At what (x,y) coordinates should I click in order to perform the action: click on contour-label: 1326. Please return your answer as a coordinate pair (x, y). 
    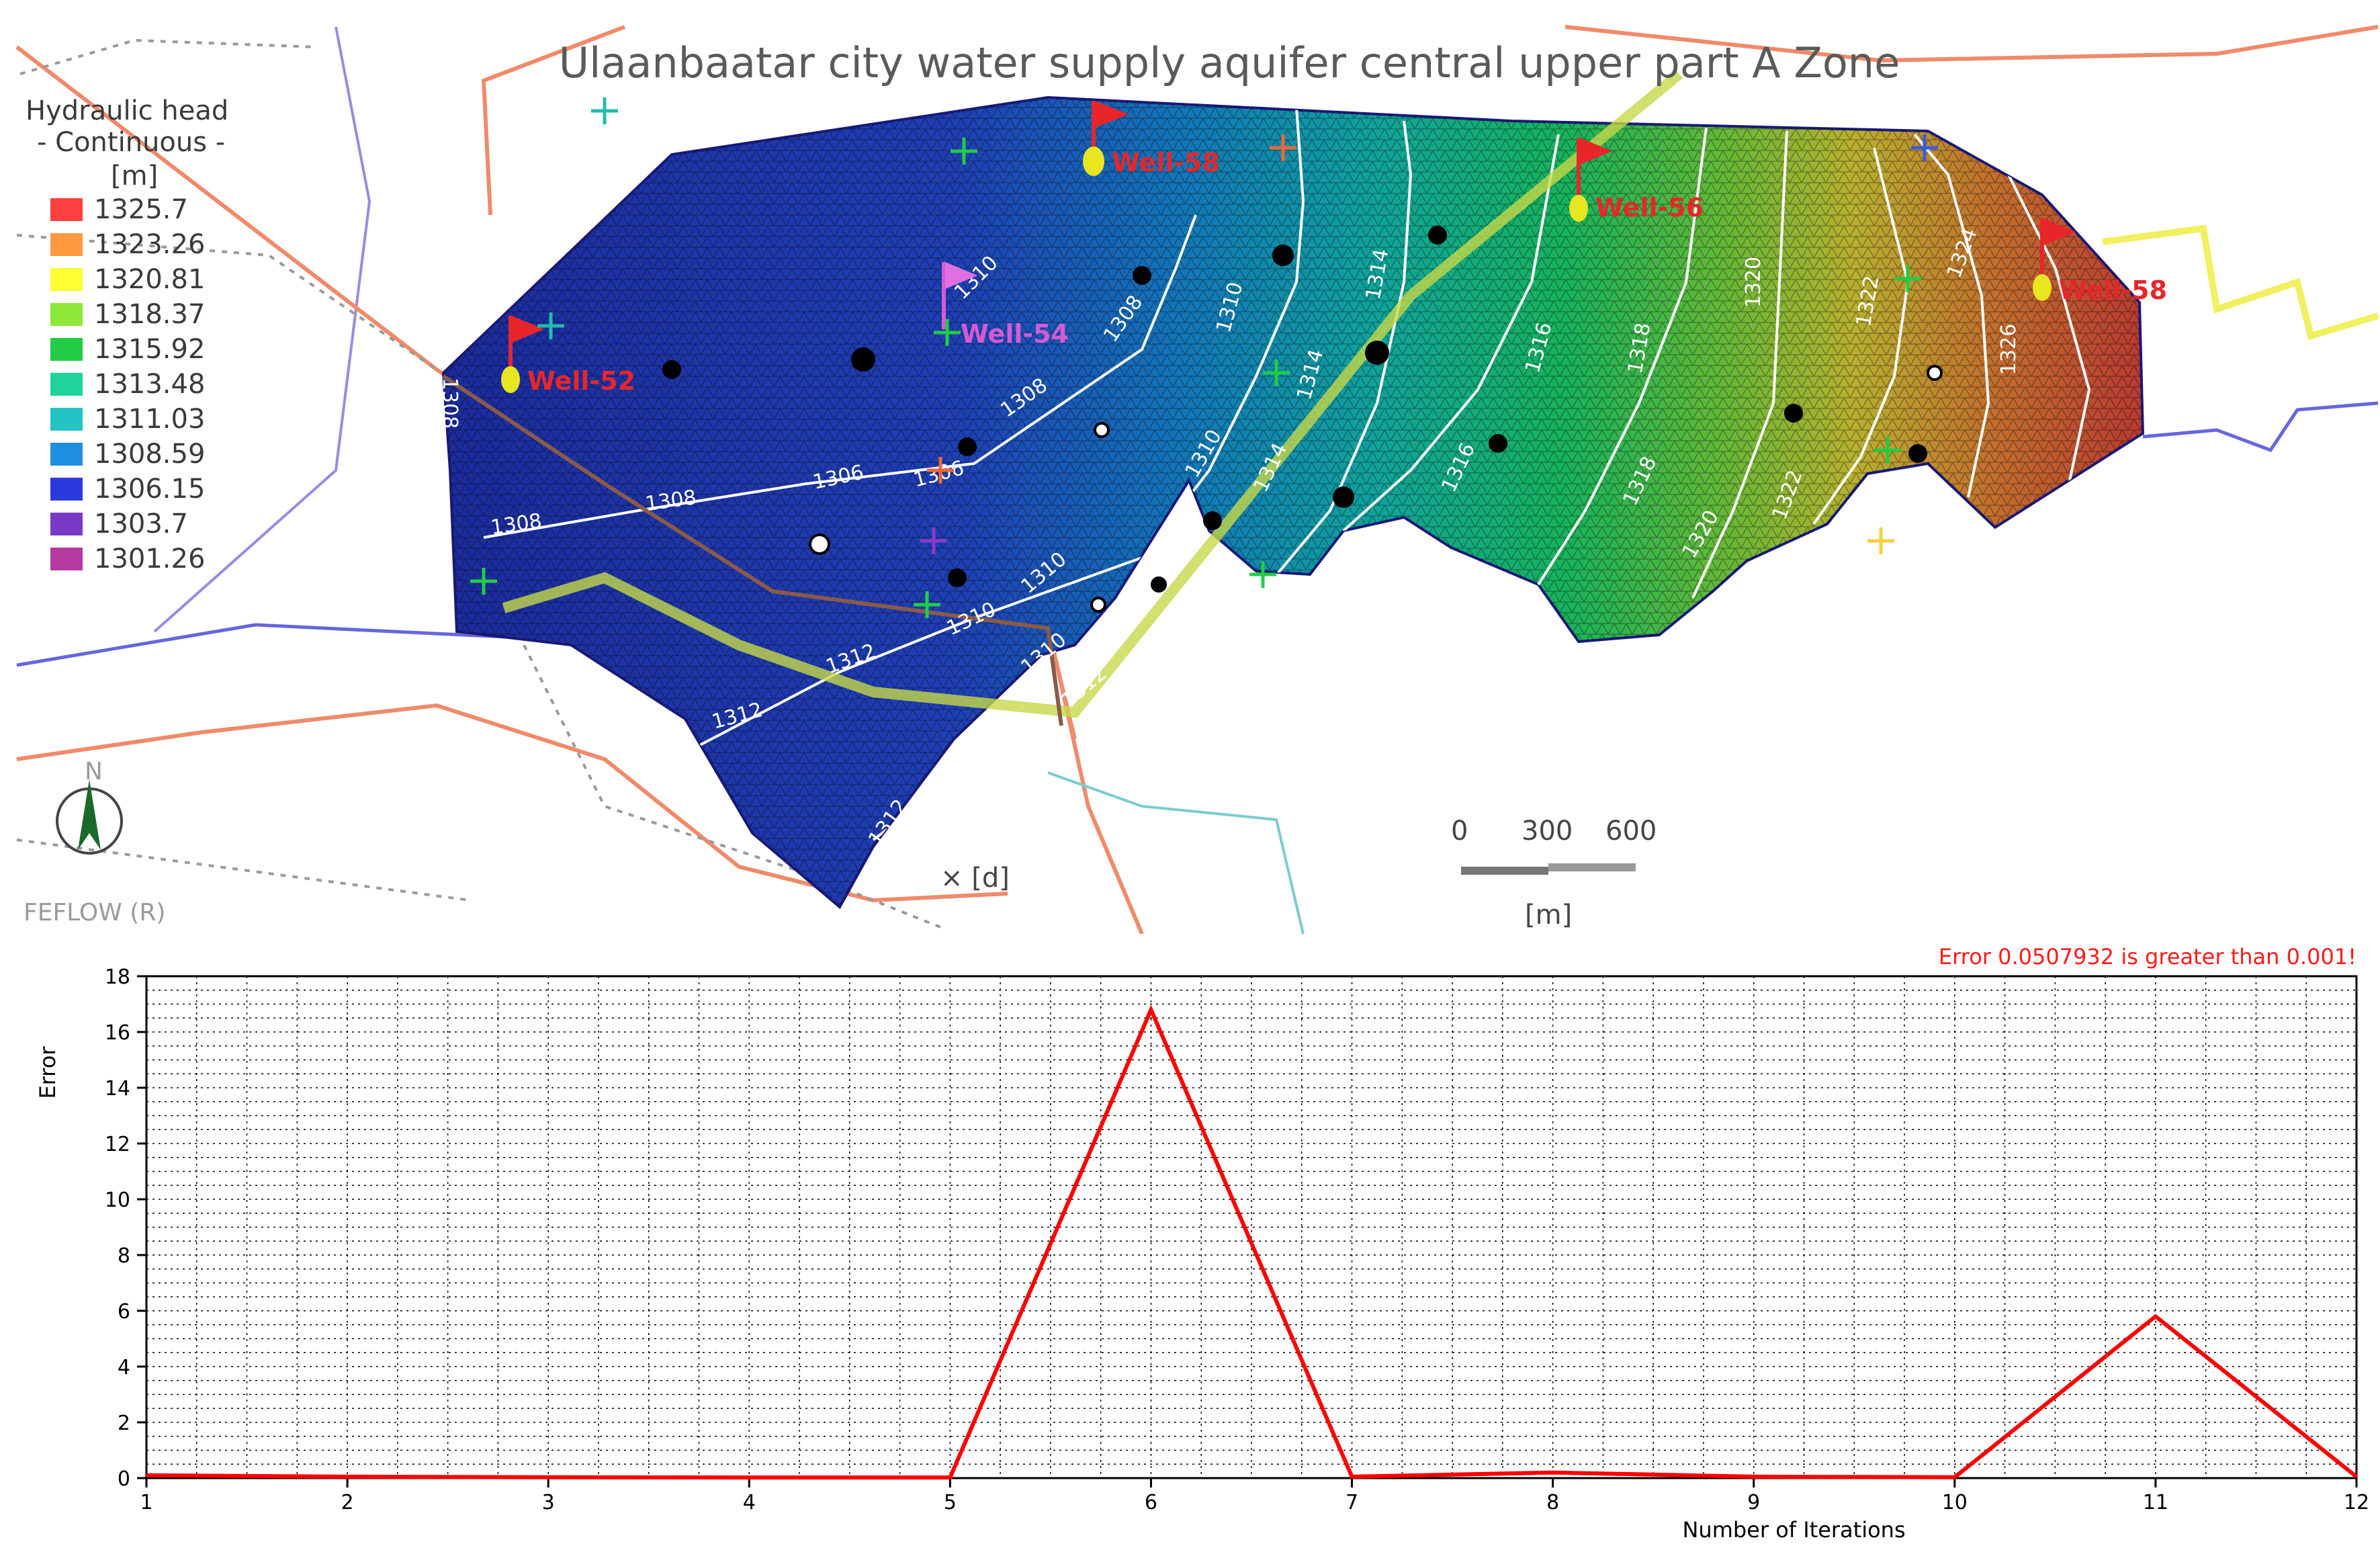
    Looking at the image, I should click on (2009, 349).